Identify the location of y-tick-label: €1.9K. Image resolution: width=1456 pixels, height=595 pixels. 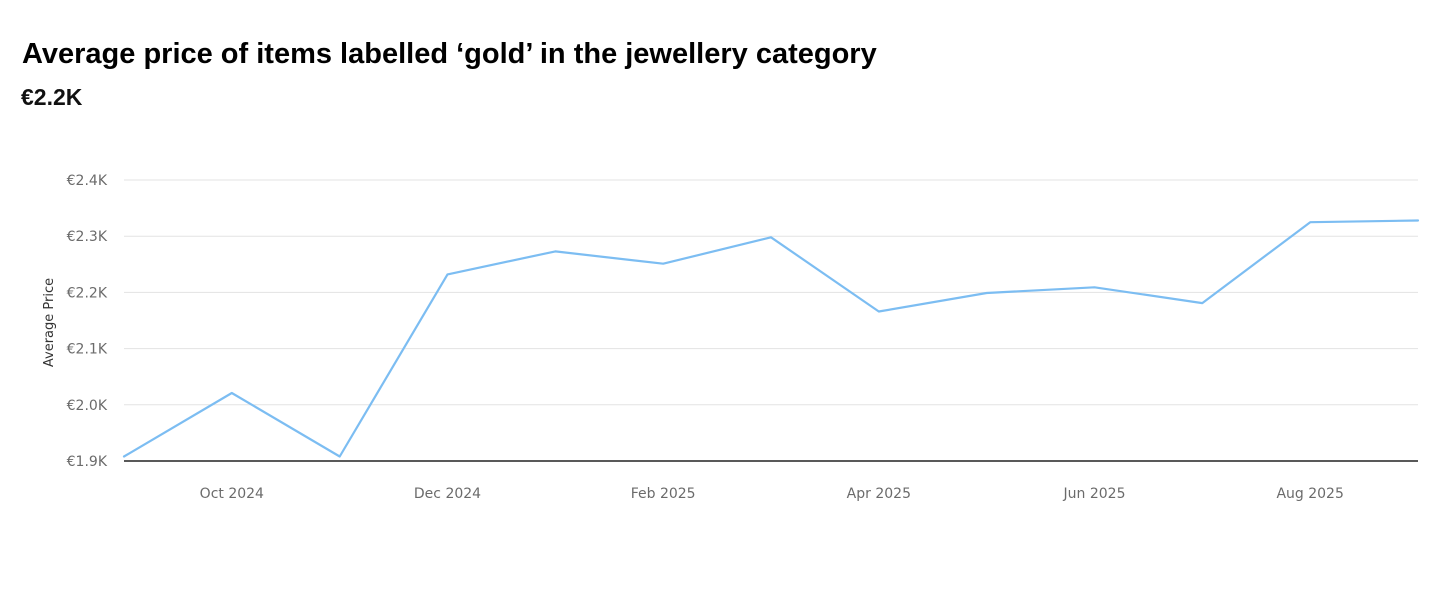
(87, 462).